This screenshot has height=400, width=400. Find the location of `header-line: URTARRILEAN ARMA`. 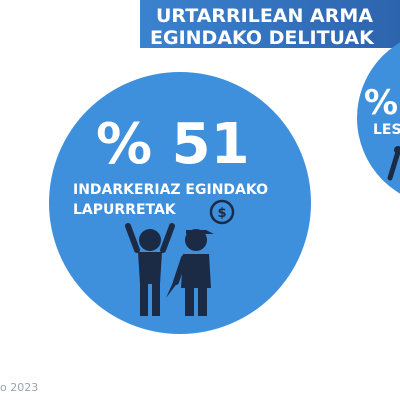

header-line: URTARRILEAN ARMA is located at coordinates (264, 16).